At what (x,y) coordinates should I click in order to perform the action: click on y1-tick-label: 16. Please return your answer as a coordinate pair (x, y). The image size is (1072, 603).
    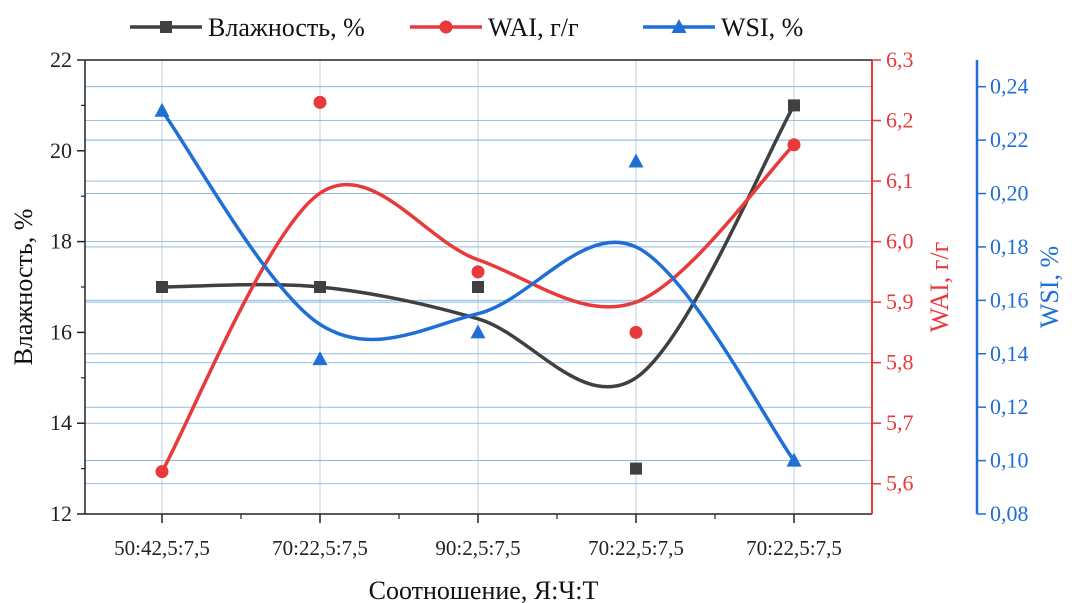
    Looking at the image, I should click on (61, 331).